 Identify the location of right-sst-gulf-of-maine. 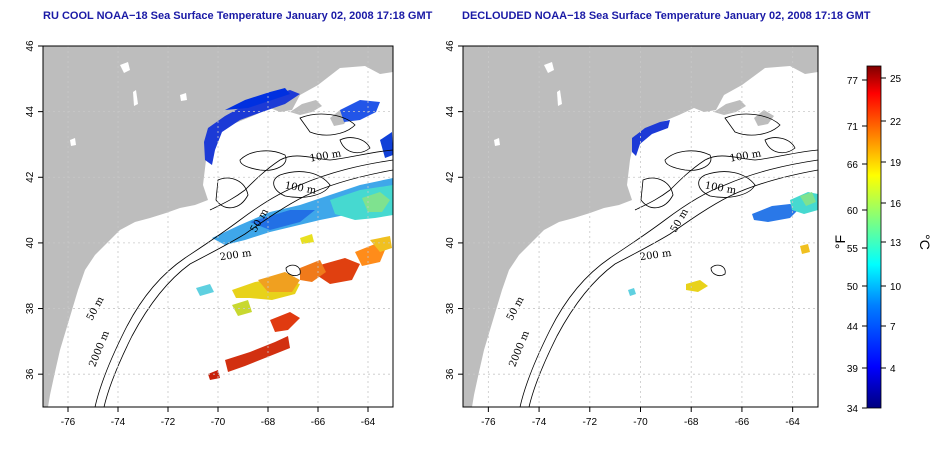
(651, 138).